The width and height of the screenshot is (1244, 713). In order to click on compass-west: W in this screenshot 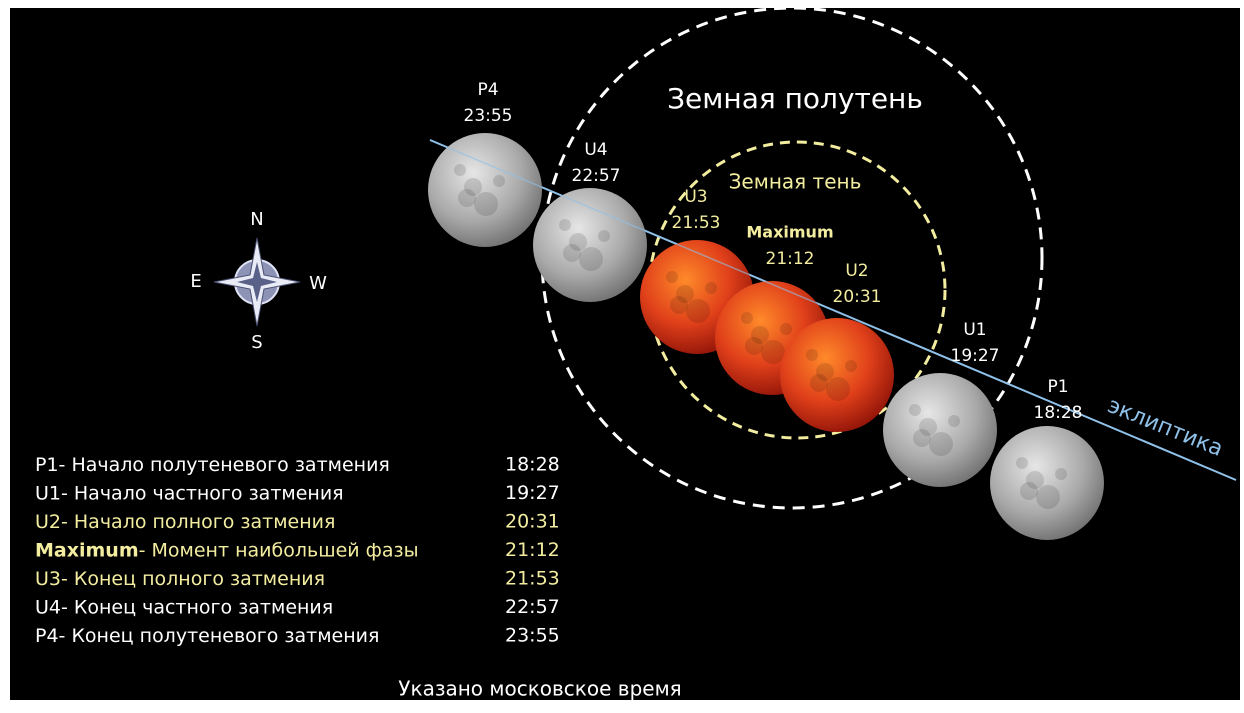, I will do `click(318, 283)`.